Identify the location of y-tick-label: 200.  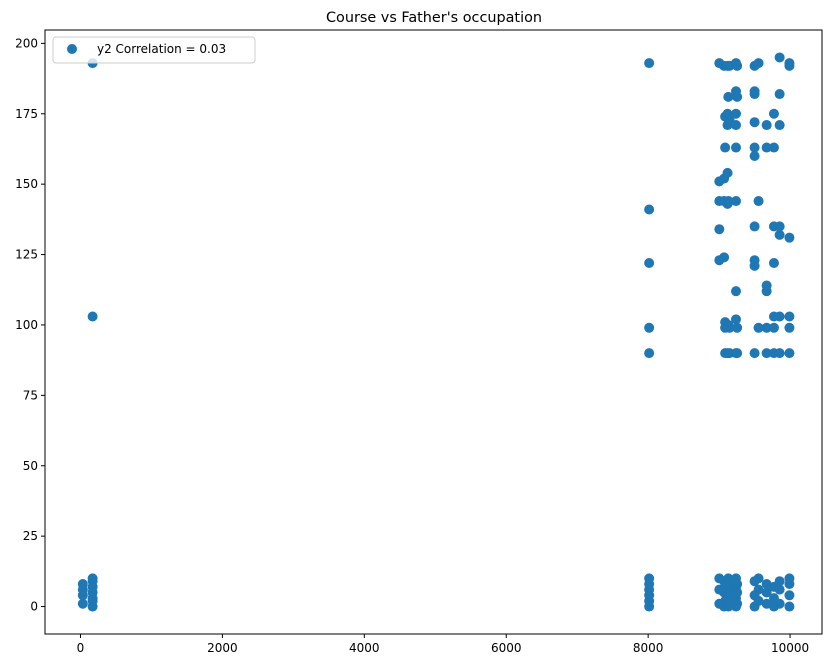
(26, 43).